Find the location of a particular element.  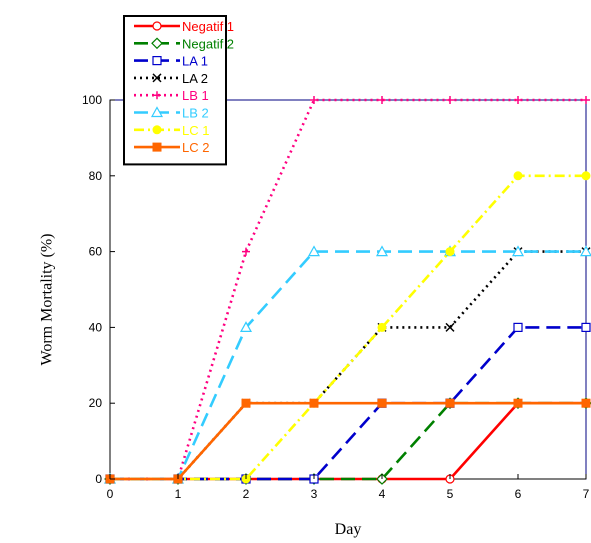

y-tick-label: 60 is located at coordinates (96, 252).